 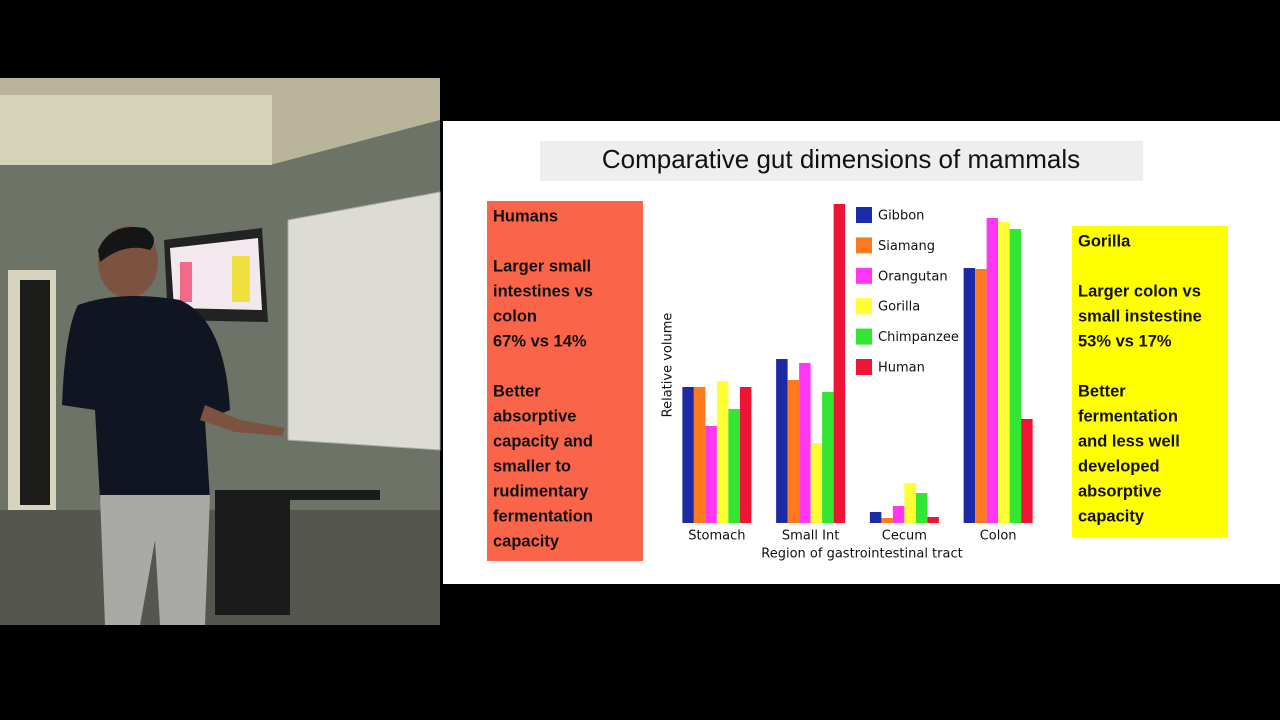 I want to click on x-tick-label: Colon, so click(x=998, y=536).